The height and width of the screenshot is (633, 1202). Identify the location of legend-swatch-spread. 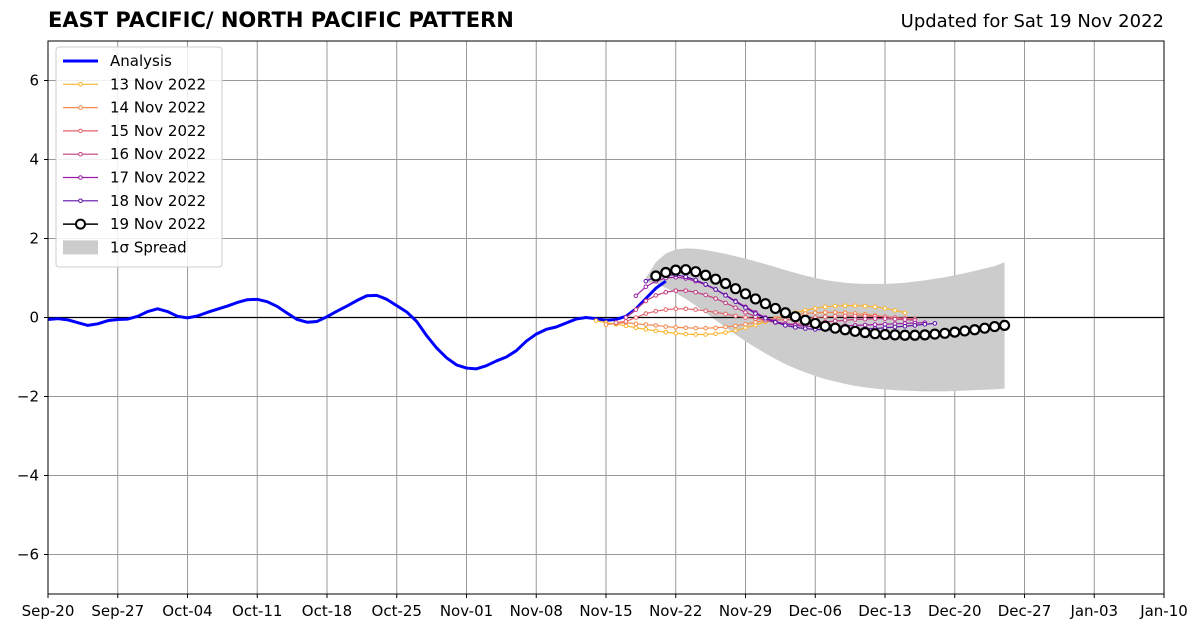
(80, 247).